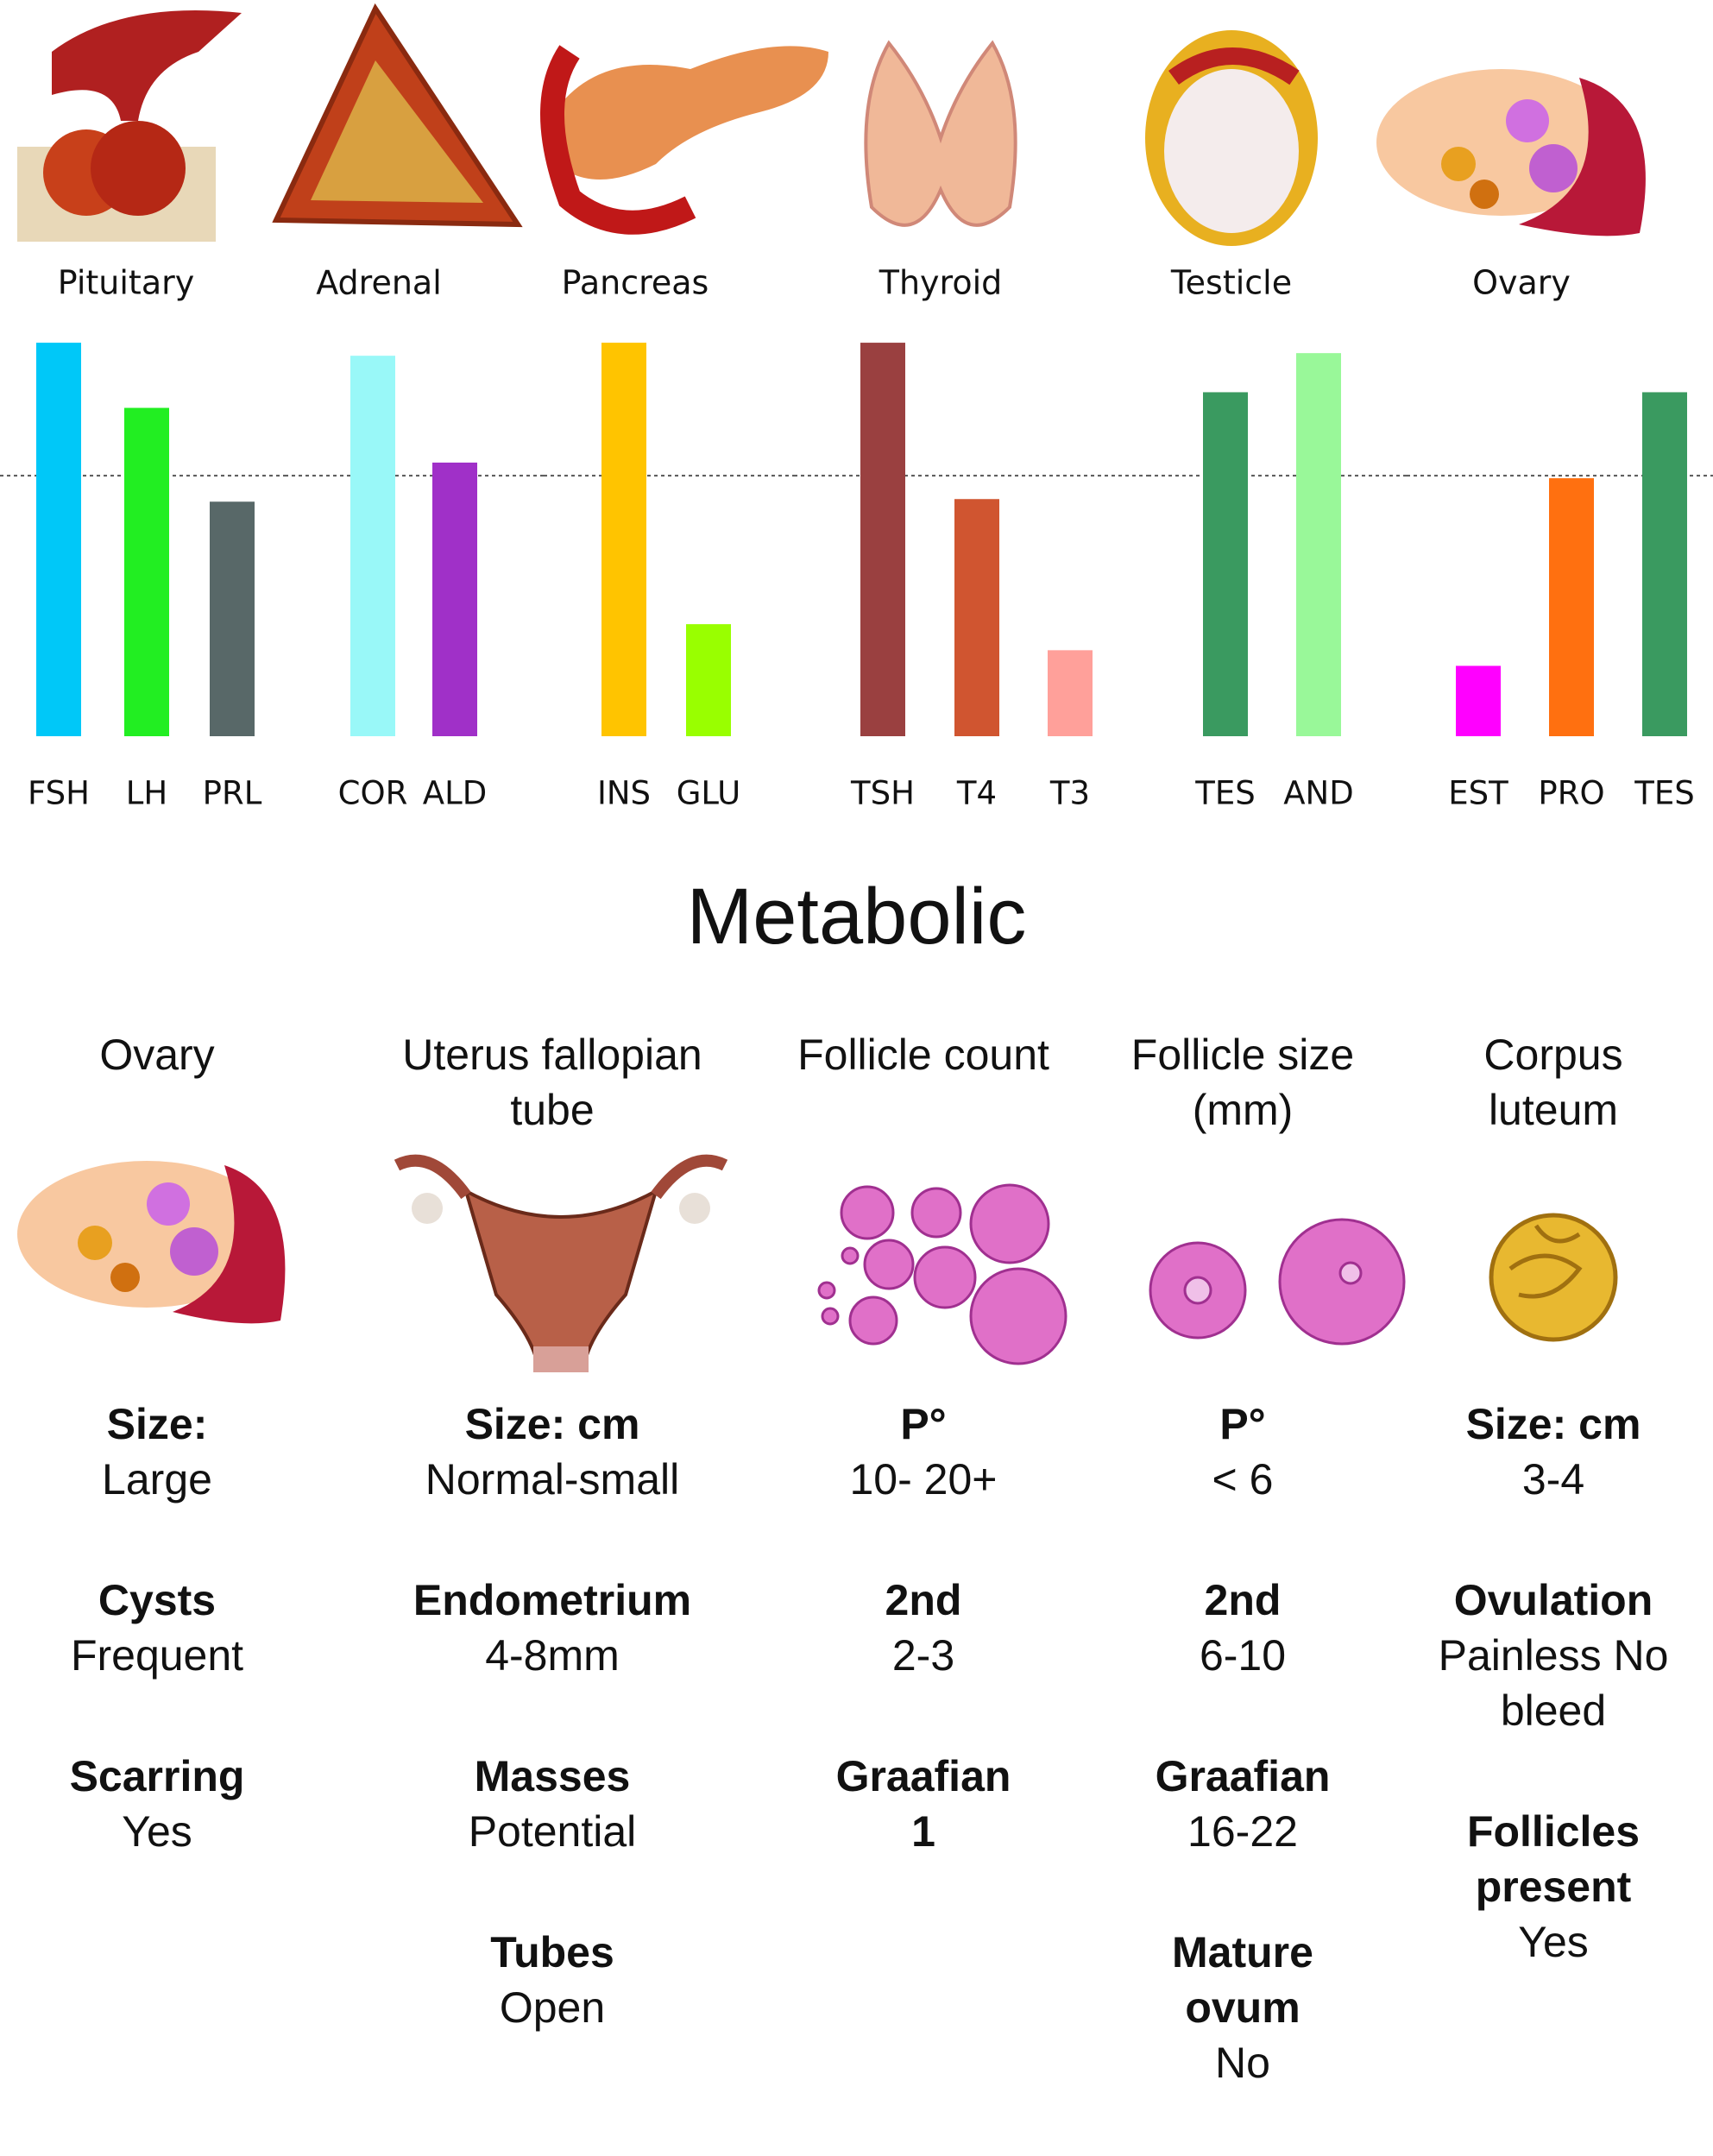 The width and height of the screenshot is (1713, 2156). I want to click on follicle-size-image, so click(1277, 1282).